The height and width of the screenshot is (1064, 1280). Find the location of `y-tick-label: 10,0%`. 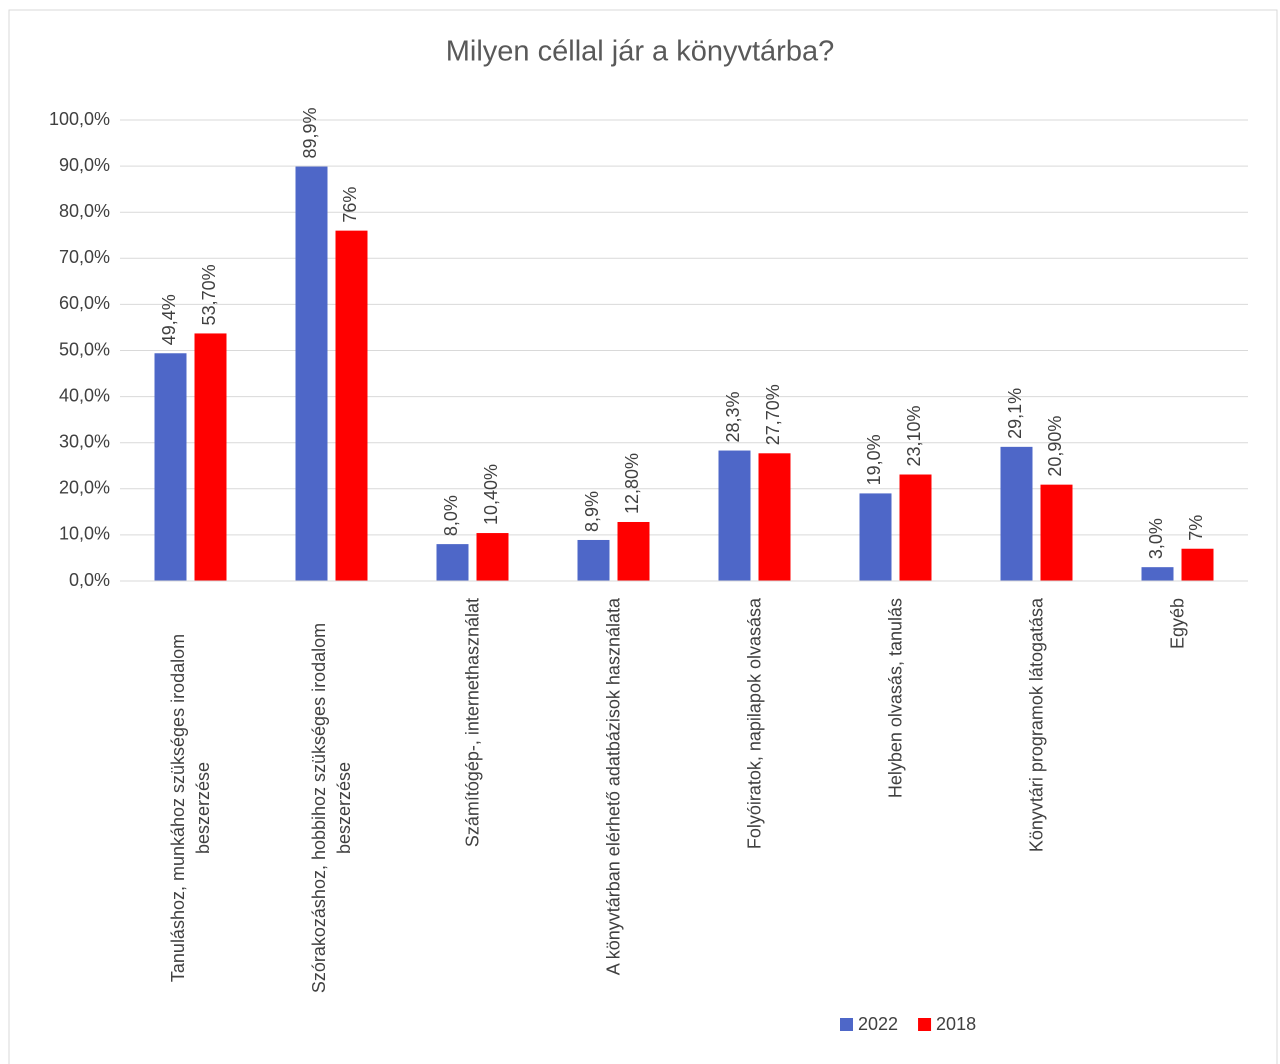

y-tick-label: 10,0% is located at coordinates (84, 534).